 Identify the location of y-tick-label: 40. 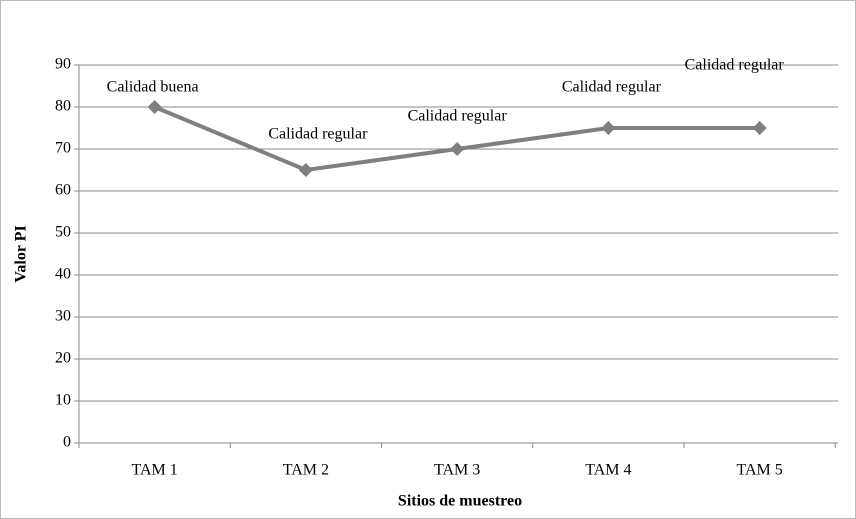
(63, 274).